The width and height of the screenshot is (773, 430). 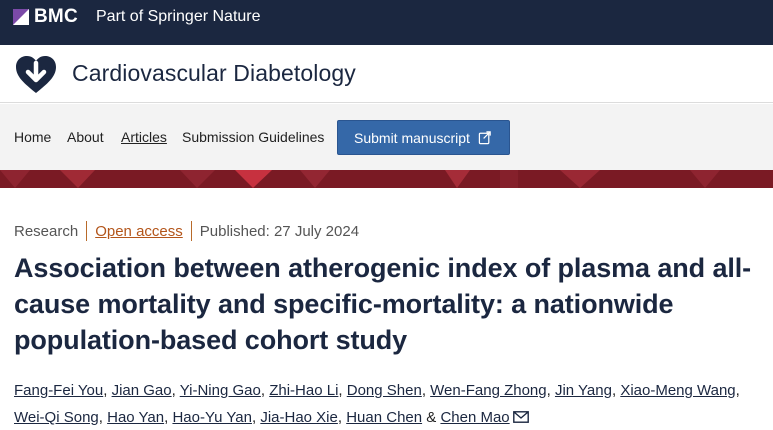 I want to click on external-link-icon, so click(x=484, y=138).